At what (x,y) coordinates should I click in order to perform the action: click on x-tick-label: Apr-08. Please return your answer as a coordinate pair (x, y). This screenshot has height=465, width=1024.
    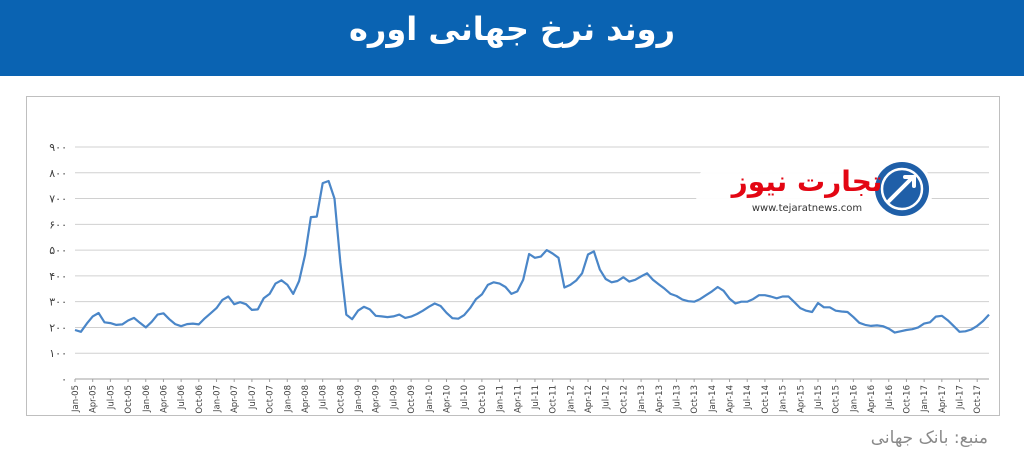
    Looking at the image, I should click on (306, 399).